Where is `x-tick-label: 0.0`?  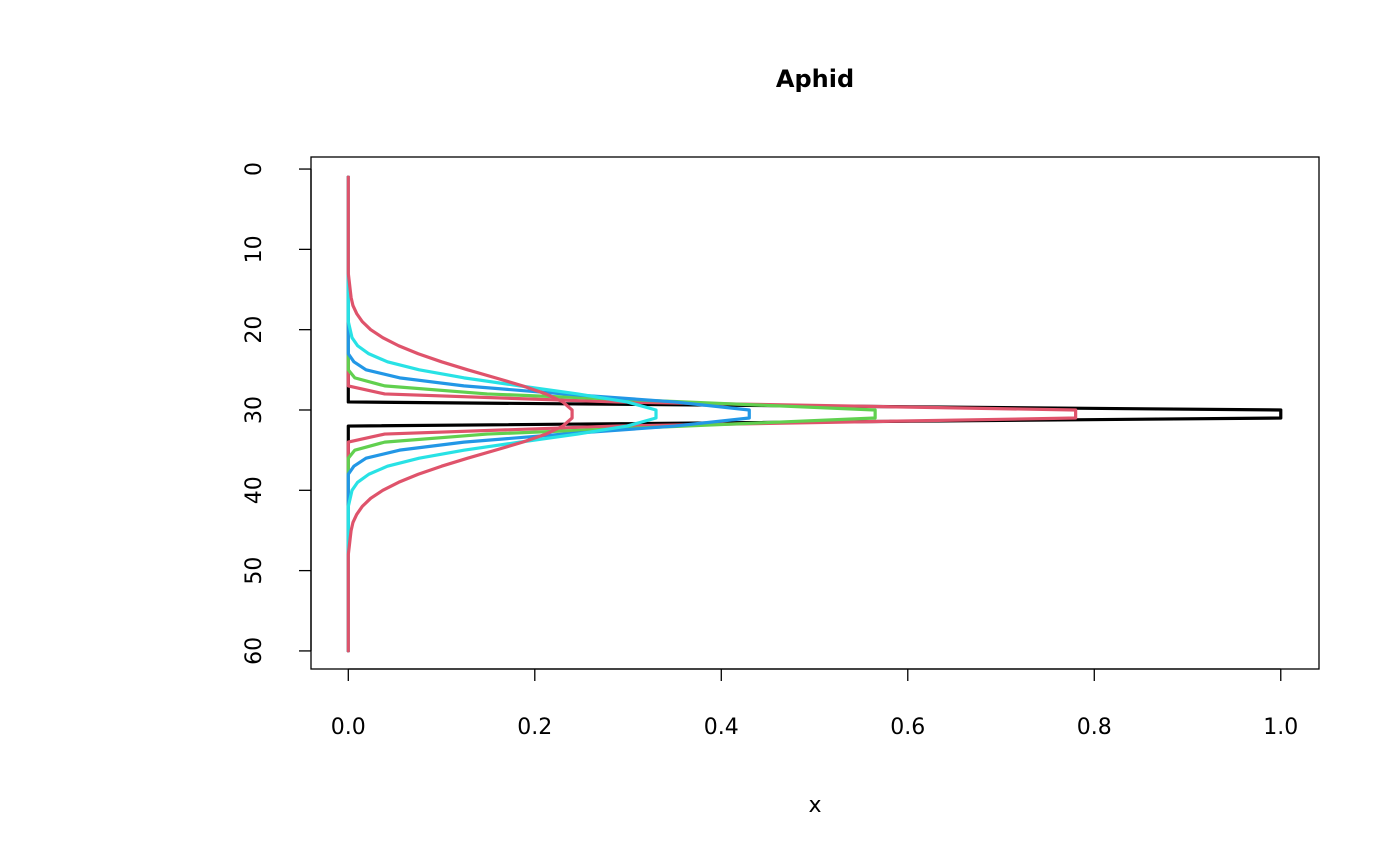
x-tick-label: 0.0 is located at coordinates (348, 727).